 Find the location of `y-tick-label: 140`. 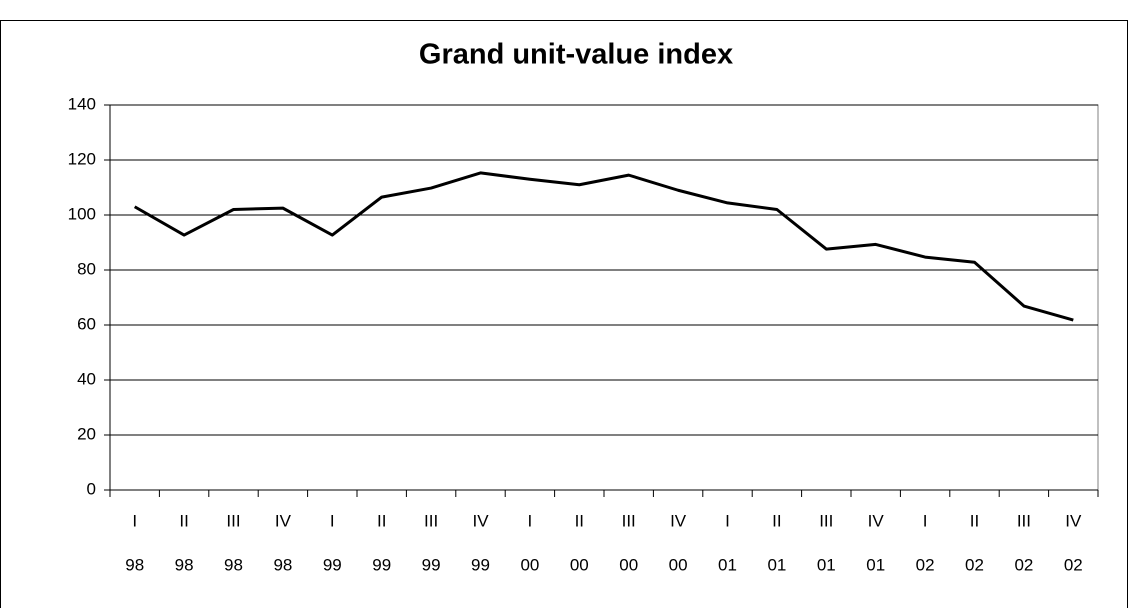

y-tick-label: 140 is located at coordinates (82, 103).